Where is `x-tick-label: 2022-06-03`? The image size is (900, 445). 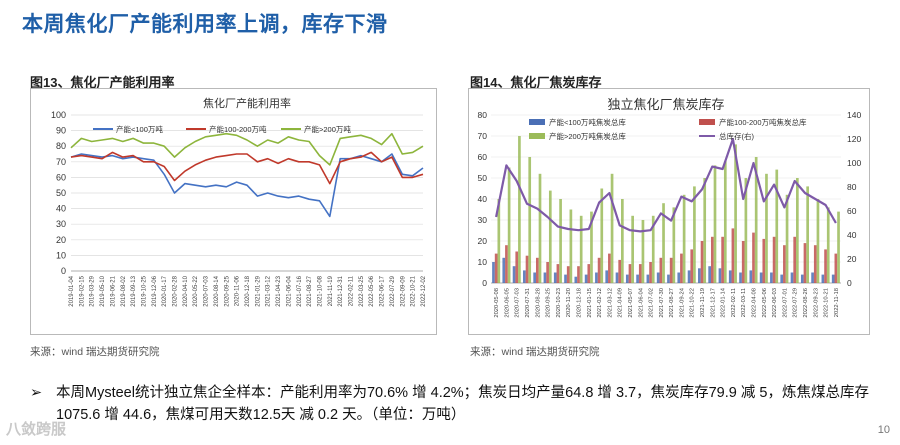
x-tick-label: 2022-06-03 is located at coordinates (775, 303).